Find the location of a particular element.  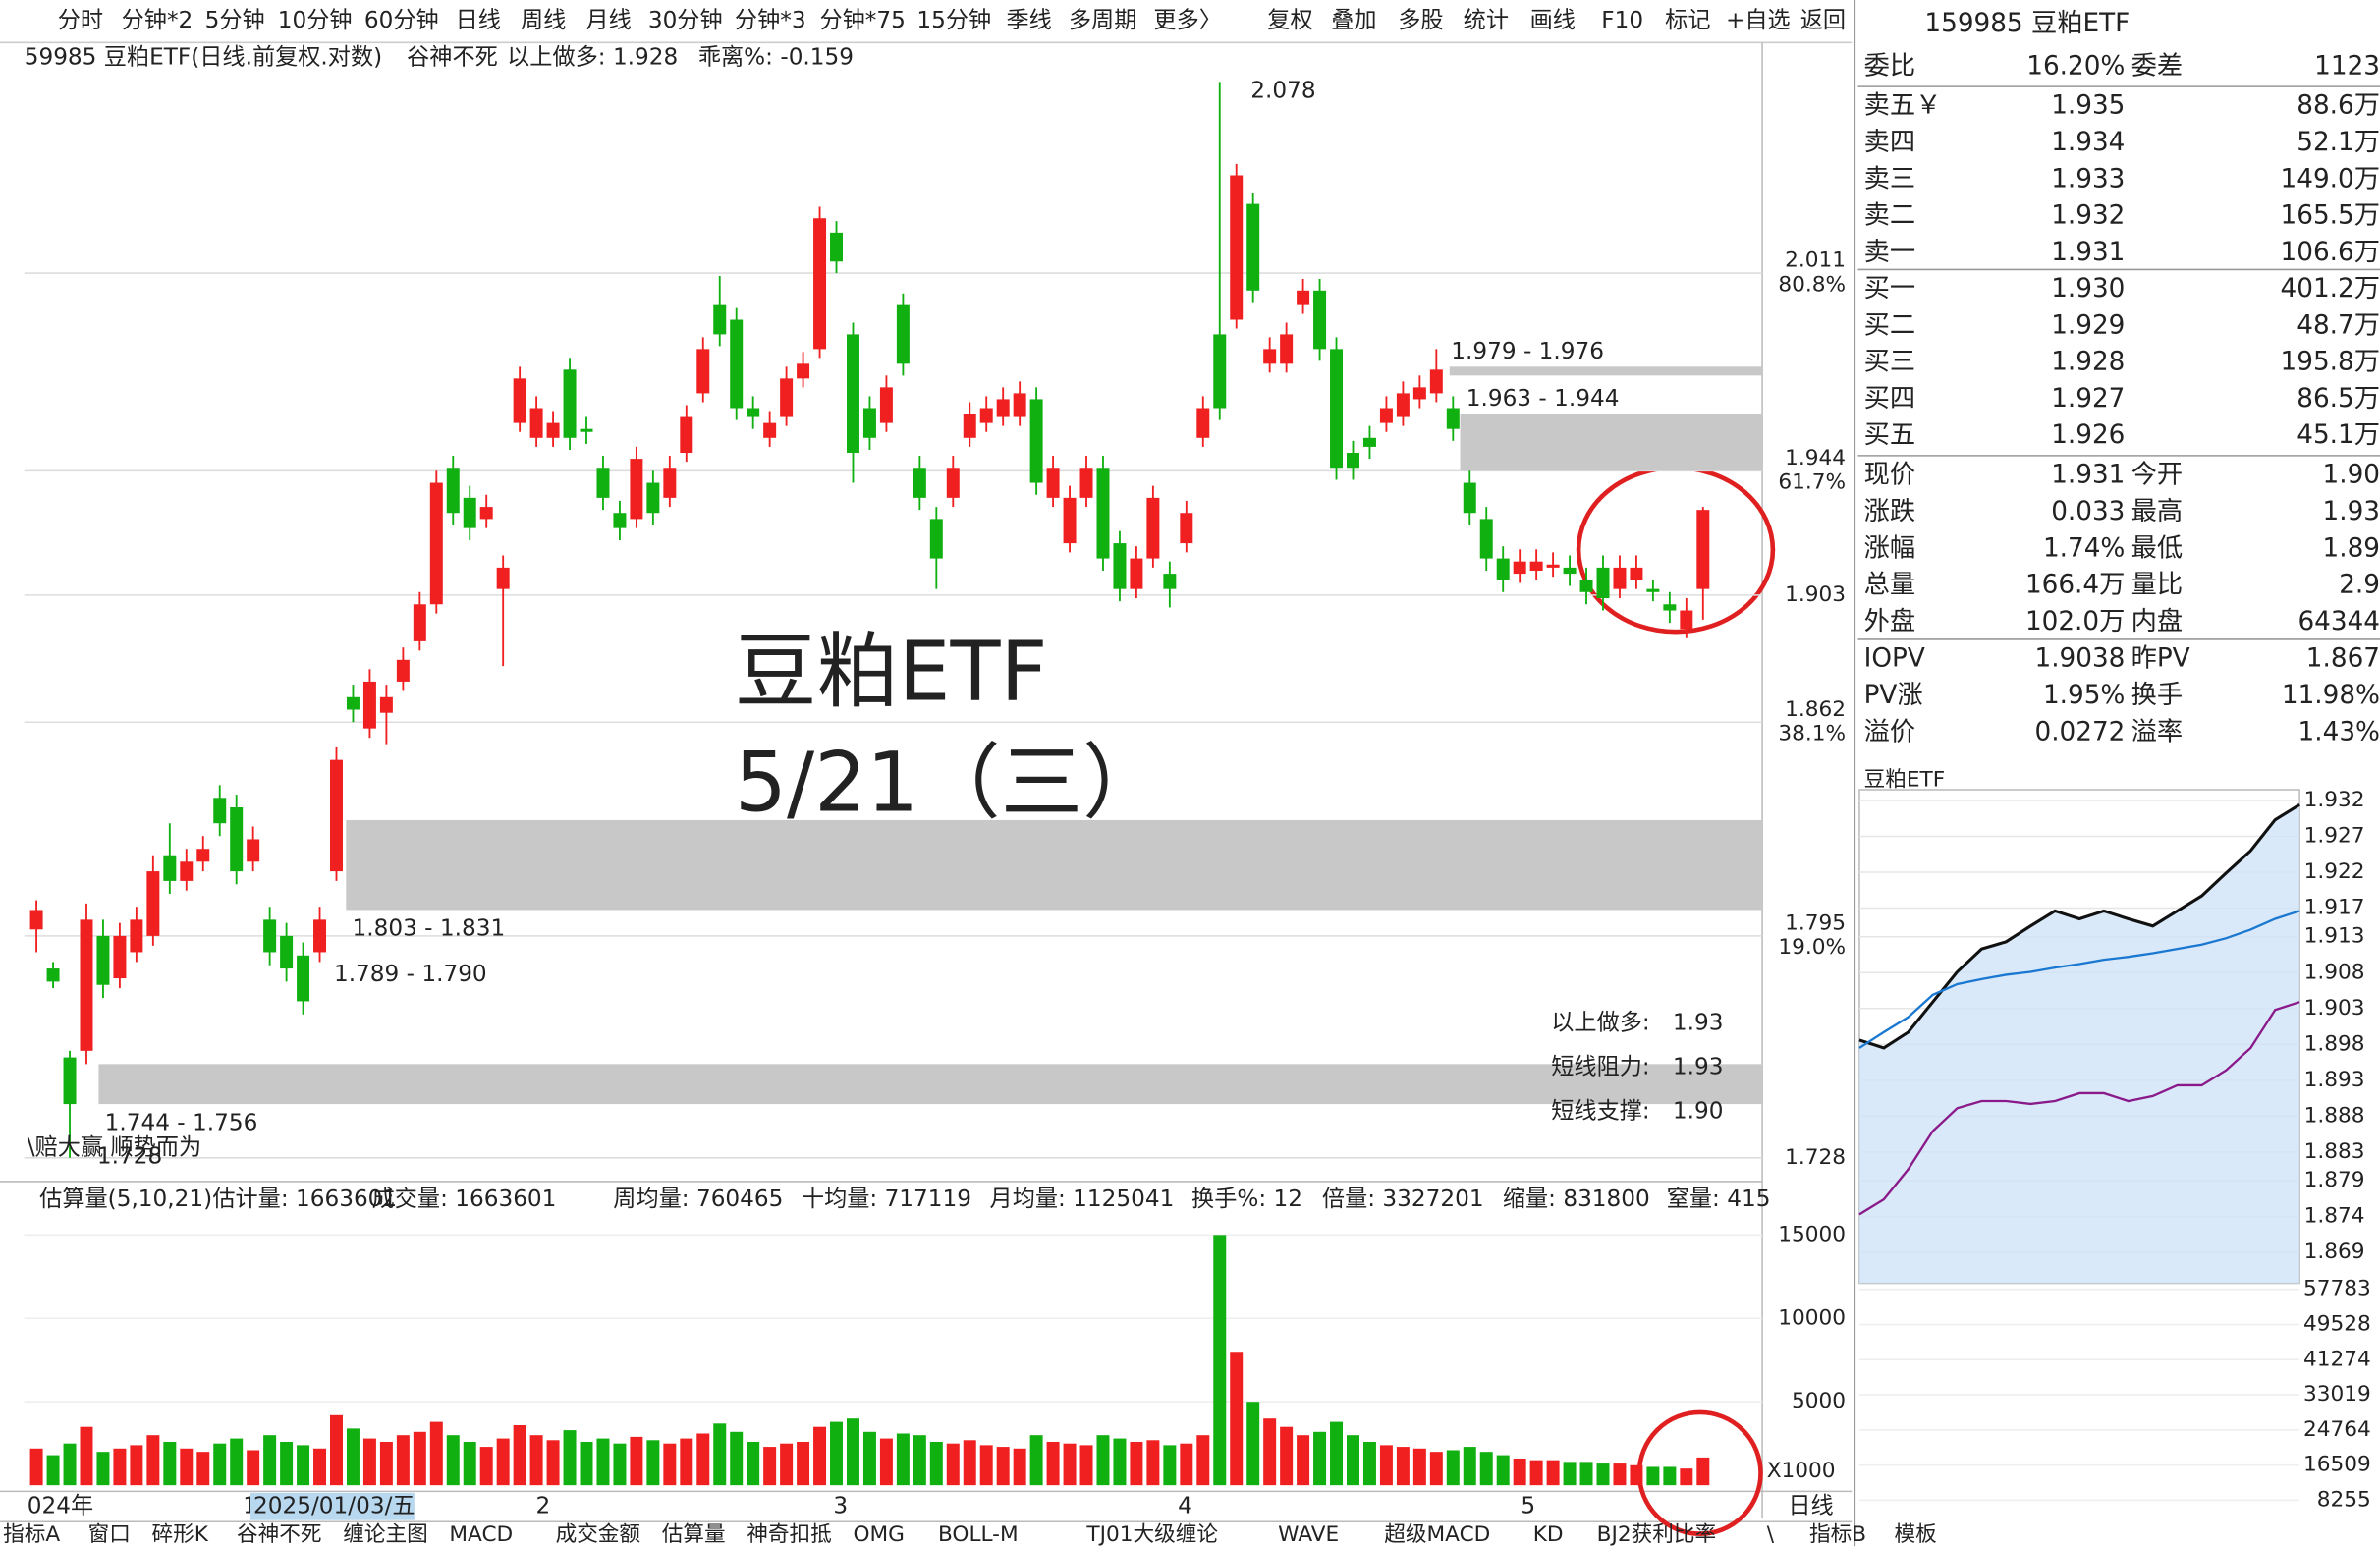

quote-value: 1.934 is located at coordinates (2088, 142).